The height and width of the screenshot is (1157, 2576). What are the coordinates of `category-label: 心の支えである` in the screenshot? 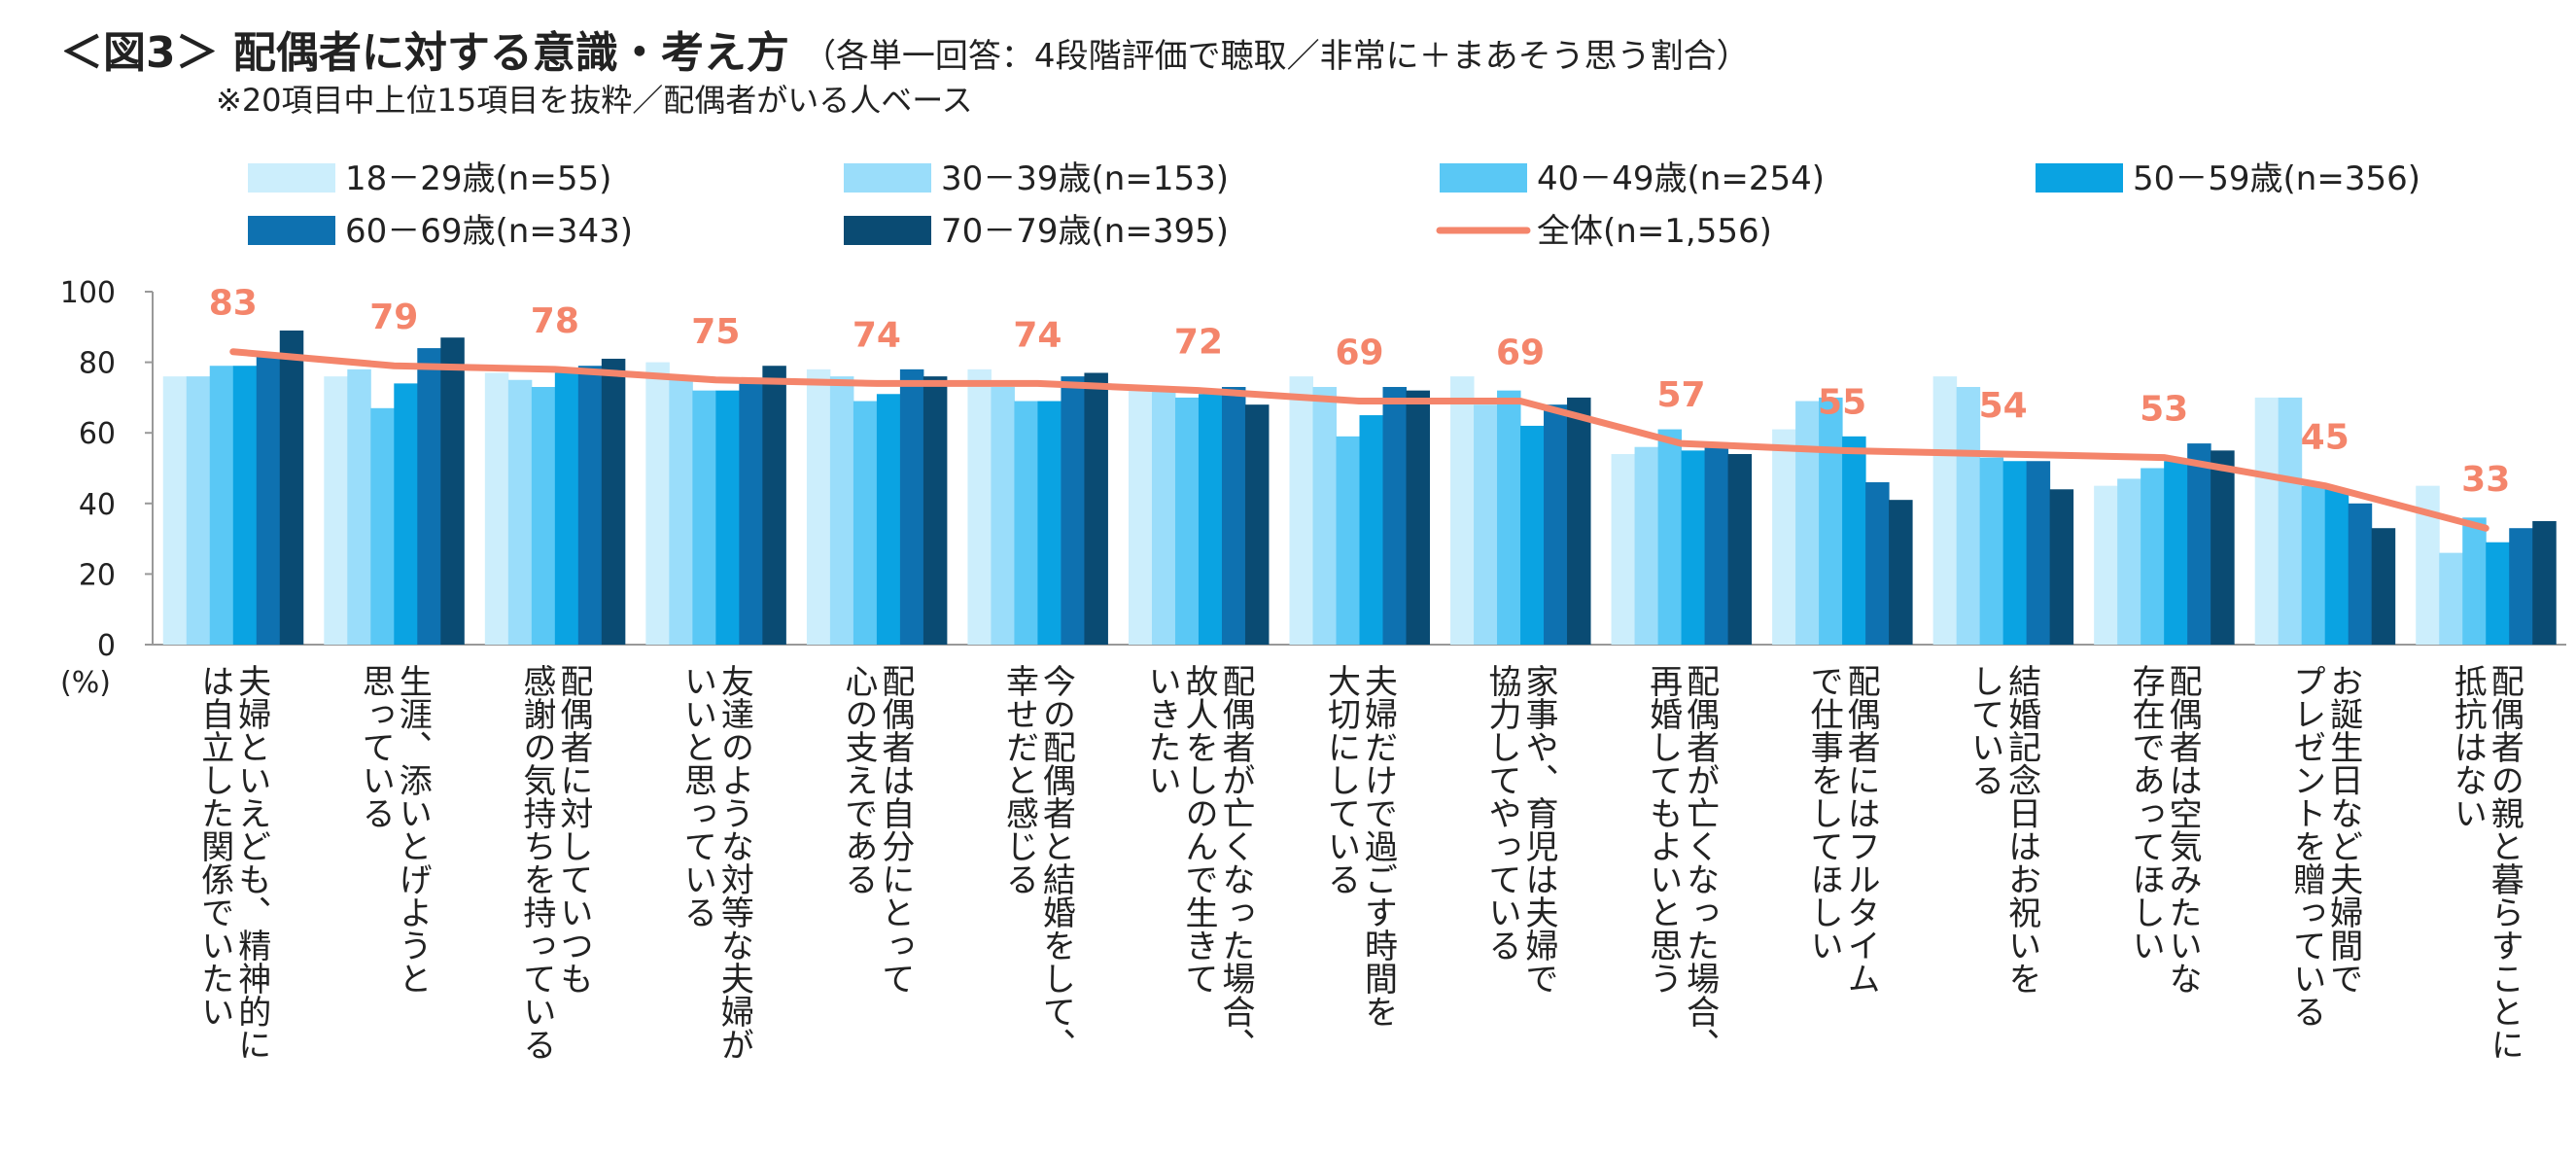 It's located at (859, 779).